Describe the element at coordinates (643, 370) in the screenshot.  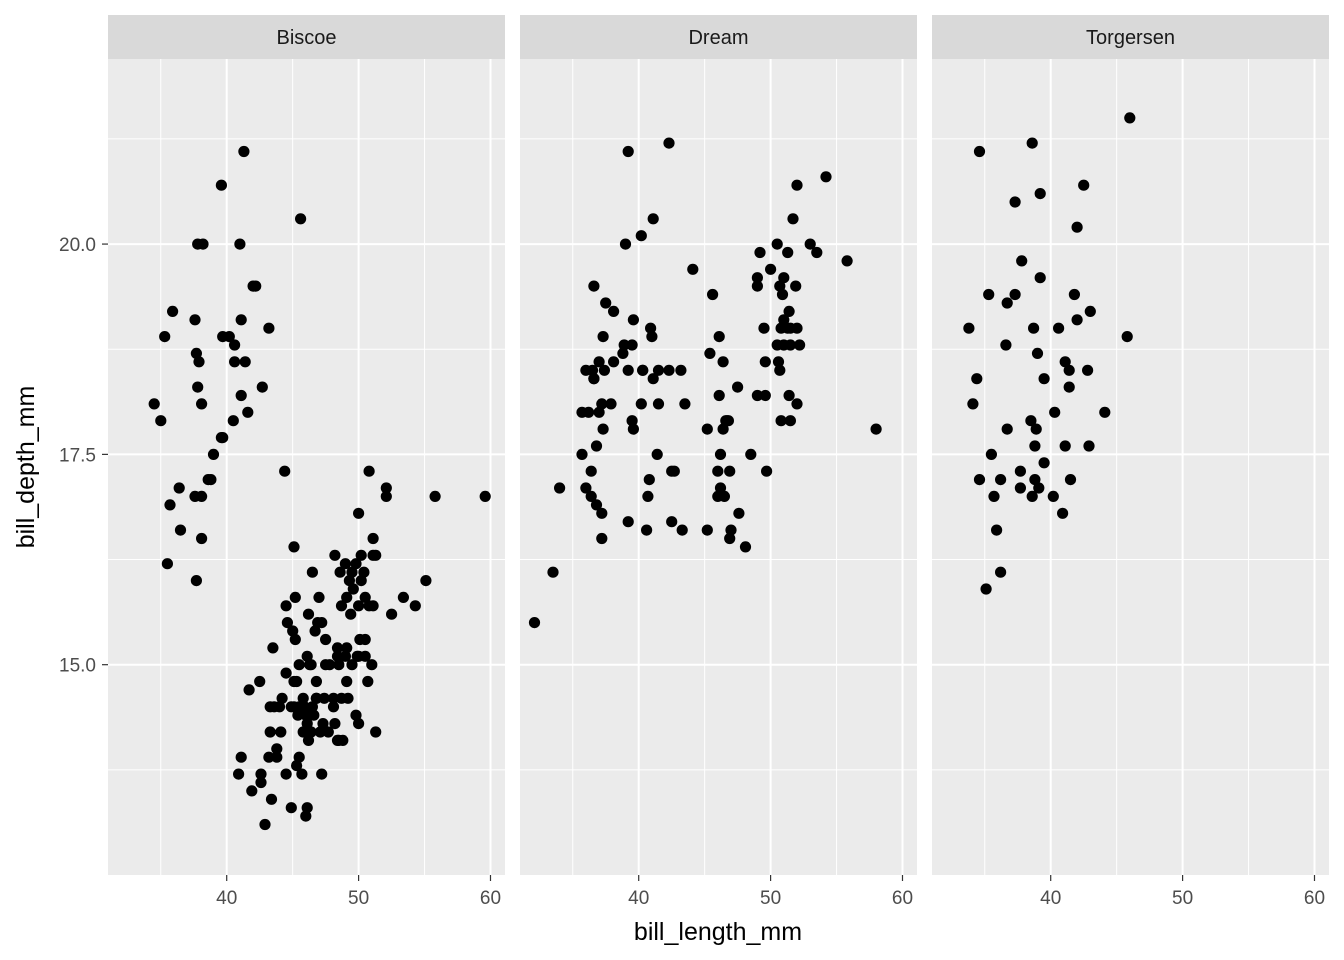
I see `data-point: 40.3, 18.5` at that location.